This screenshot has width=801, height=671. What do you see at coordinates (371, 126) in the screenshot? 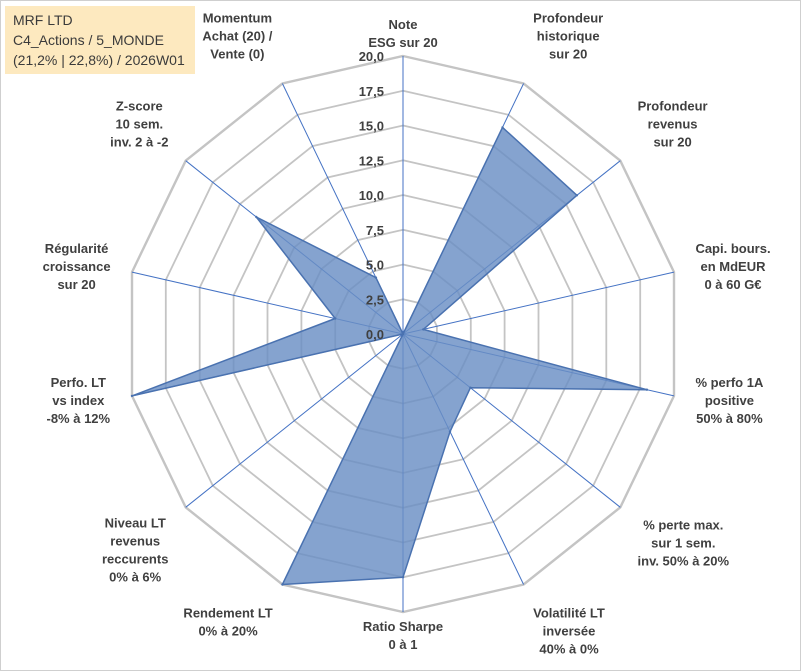
I see `tick-label: 15,0` at bounding box center [371, 126].